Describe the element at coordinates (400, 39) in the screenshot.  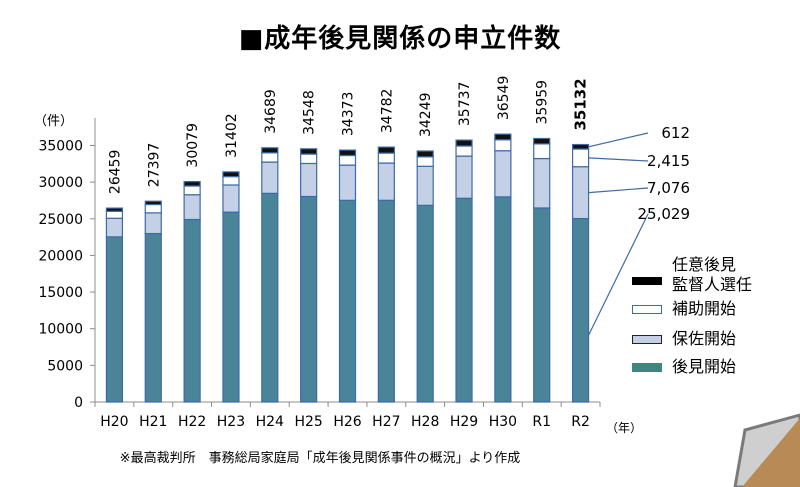
I see `chart-title: ■成年後見関係の申立件数` at that location.